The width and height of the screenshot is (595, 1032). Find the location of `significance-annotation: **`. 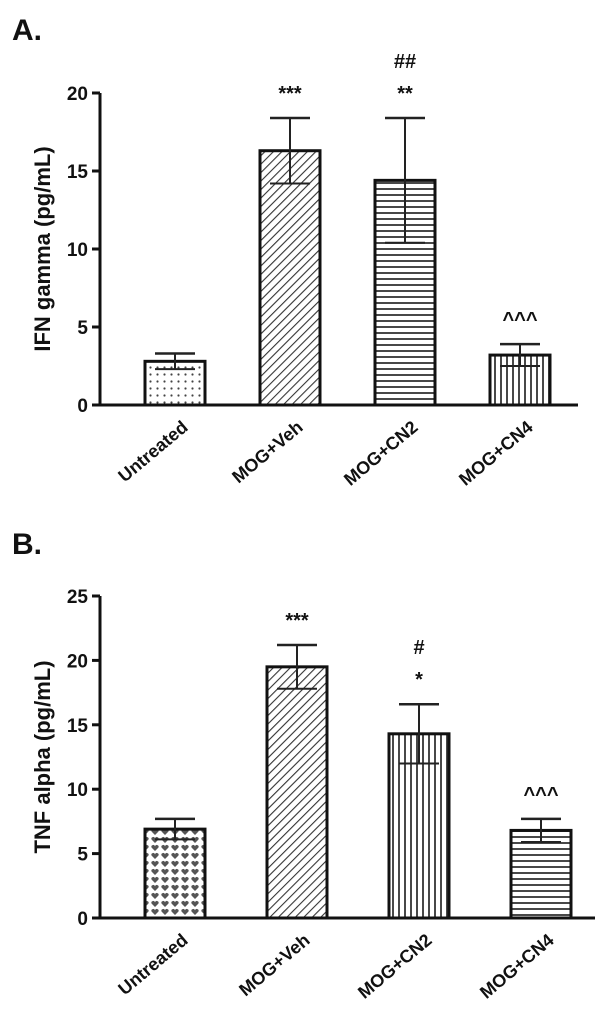

significance-annotation: ** is located at coordinates (405, 94).